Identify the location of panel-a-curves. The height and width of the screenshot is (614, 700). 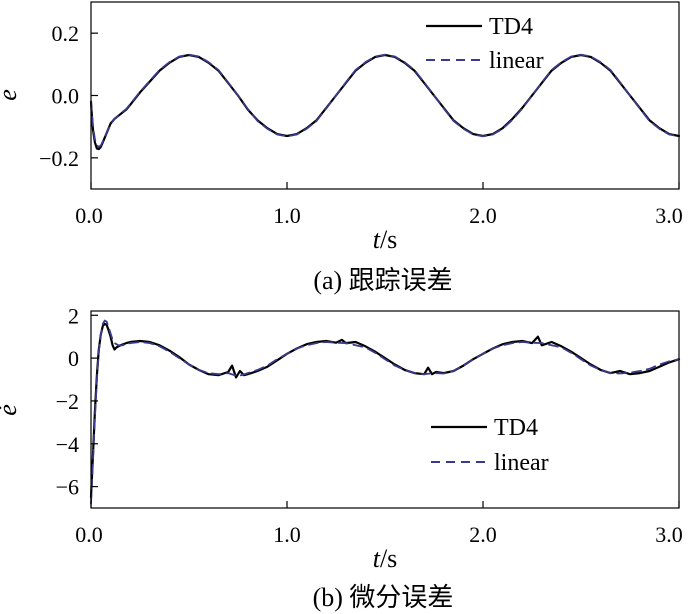
(385, 102).